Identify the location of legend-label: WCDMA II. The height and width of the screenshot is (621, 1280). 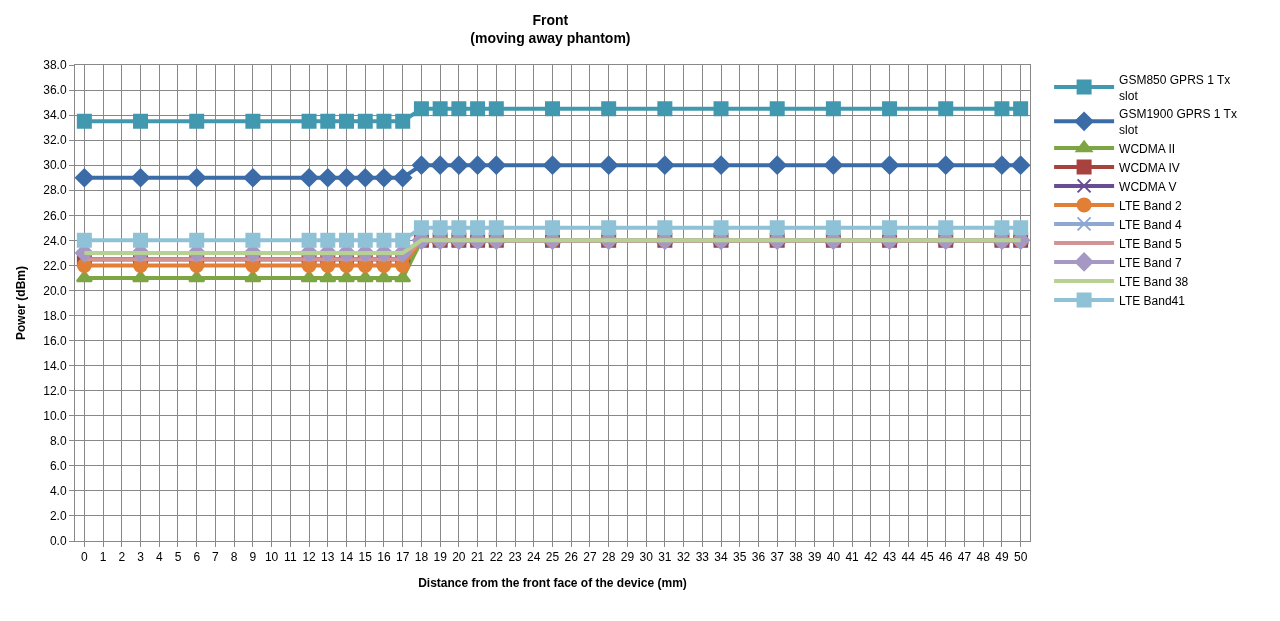
(1147, 148).